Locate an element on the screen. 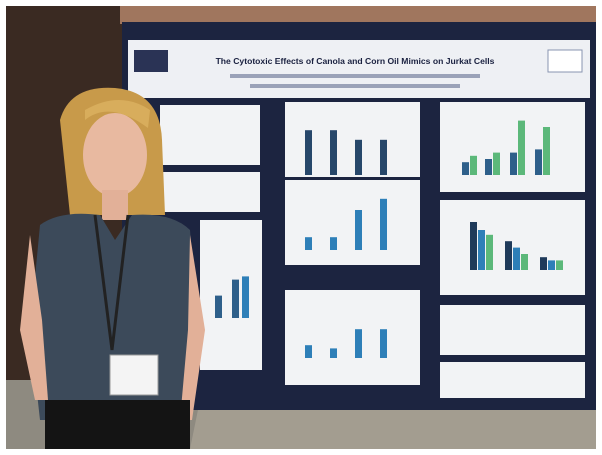  logo-right is located at coordinates (565, 61).